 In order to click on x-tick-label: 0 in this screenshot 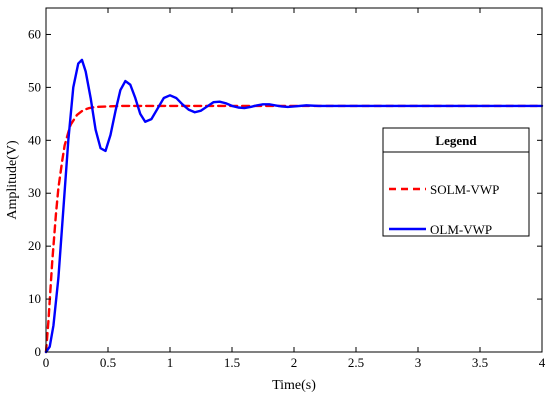, I will do `click(46, 362)`.